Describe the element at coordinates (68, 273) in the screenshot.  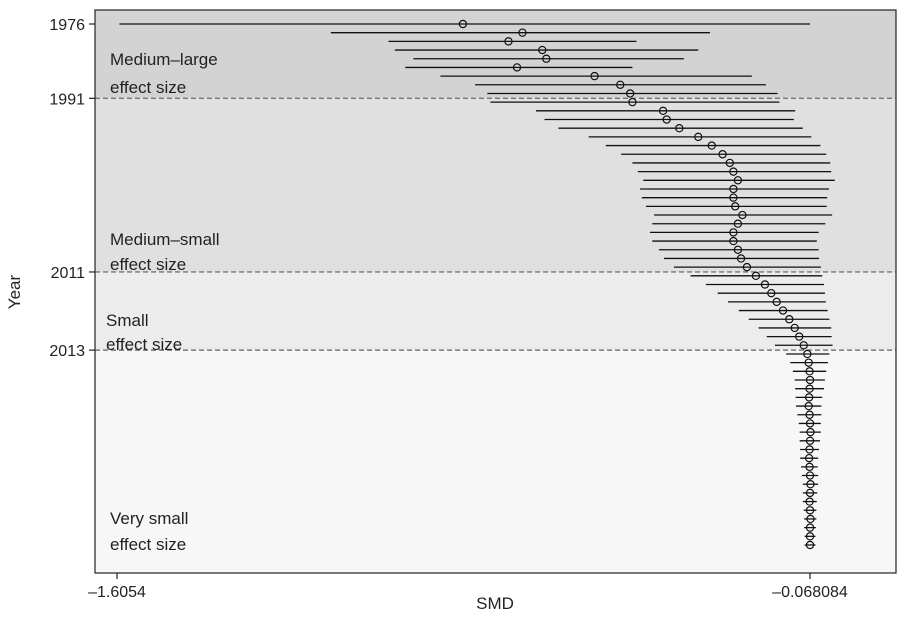
I see `y-tick-label: 2011` at that location.